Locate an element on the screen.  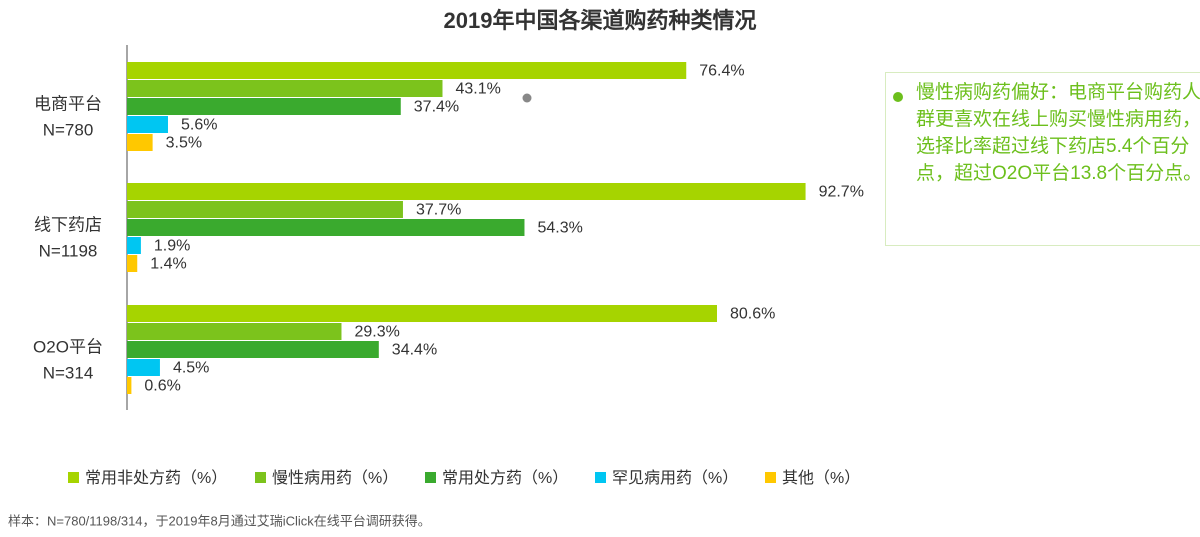
value-label: 37.7% is located at coordinates (438, 210).